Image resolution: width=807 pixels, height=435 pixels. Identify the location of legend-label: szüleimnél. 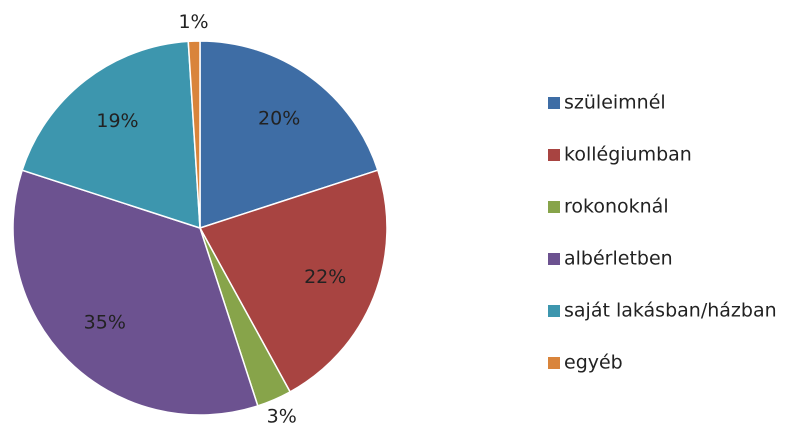
(615, 103).